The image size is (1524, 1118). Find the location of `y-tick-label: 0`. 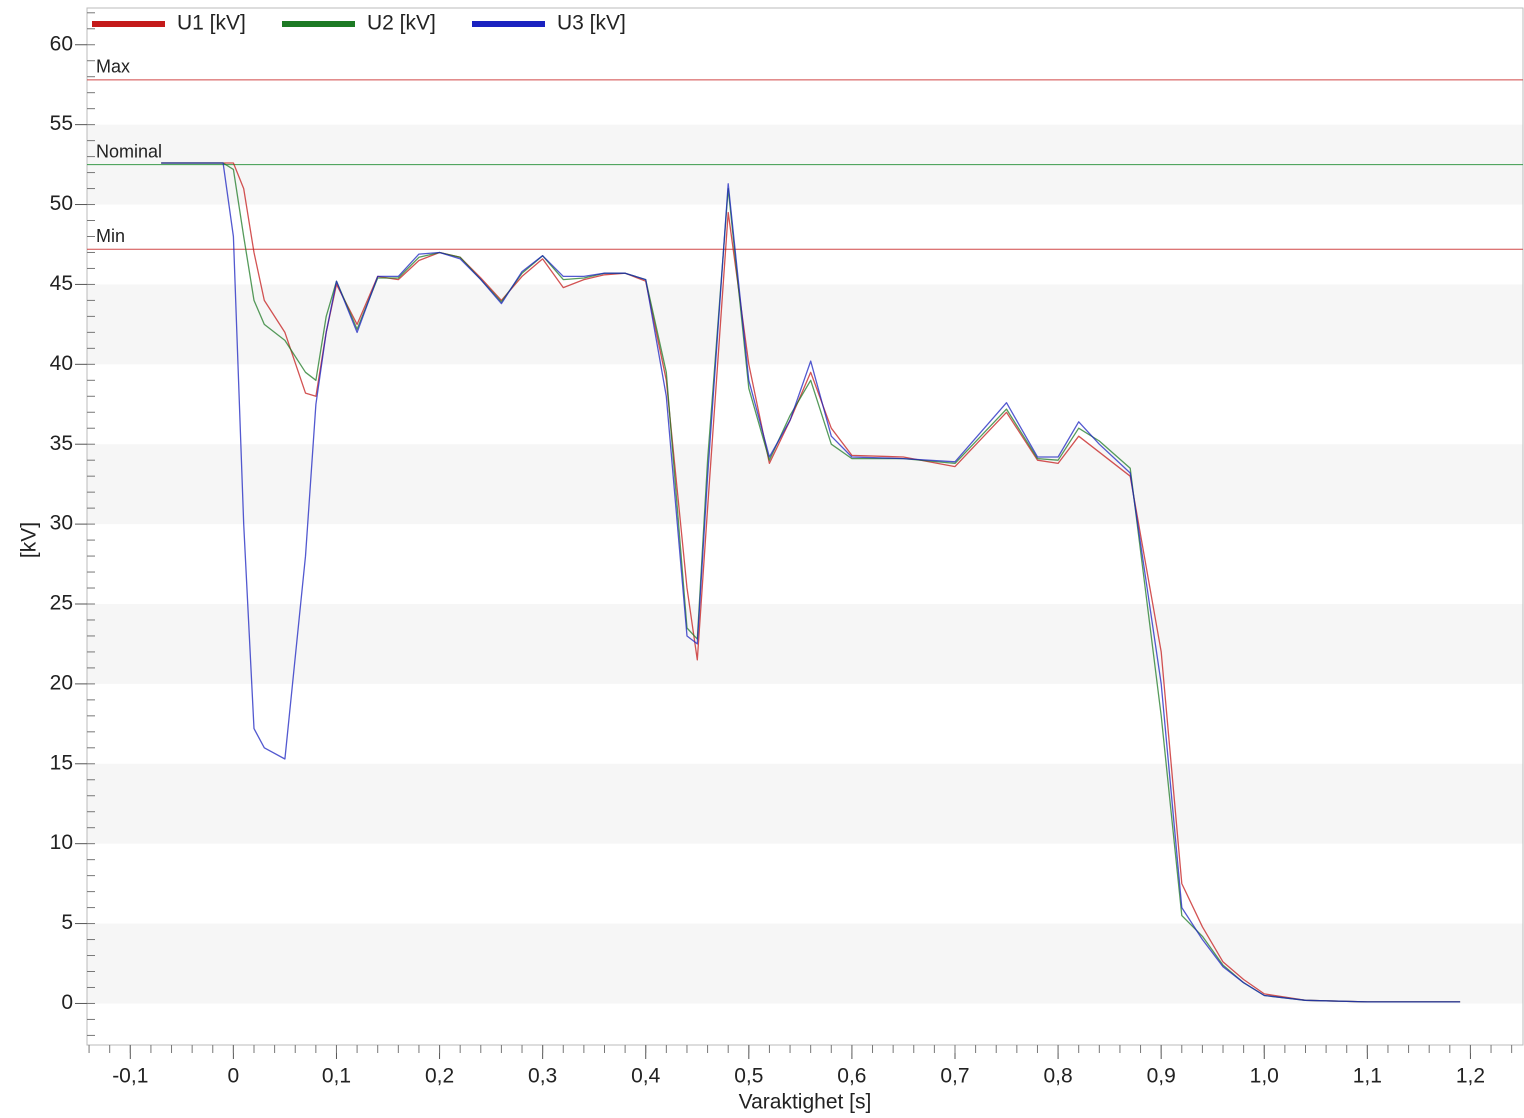

y-tick-label: 0 is located at coordinates (67, 1002).